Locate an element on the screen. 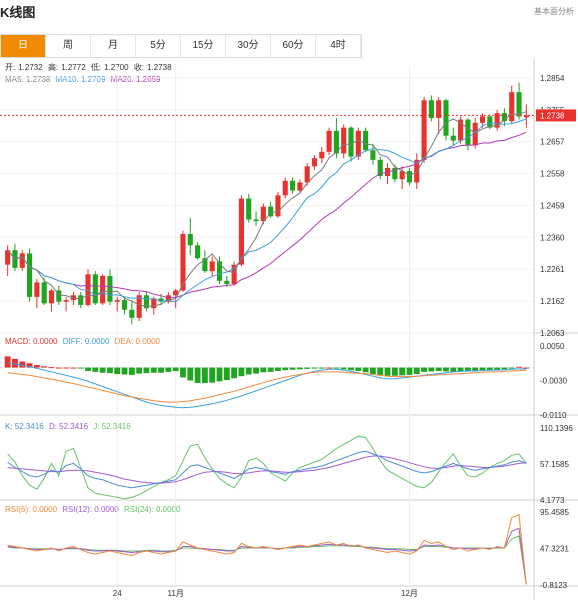  open-label: 开: is located at coordinates (10, 67).